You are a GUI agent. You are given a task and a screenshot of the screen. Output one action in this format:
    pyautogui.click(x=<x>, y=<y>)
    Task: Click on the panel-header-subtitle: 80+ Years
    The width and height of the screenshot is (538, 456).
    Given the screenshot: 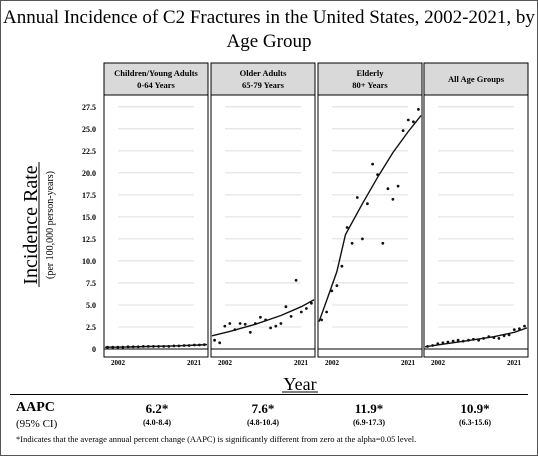 What is the action you would take?
    pyautogui.click(x=370, y=85)
    